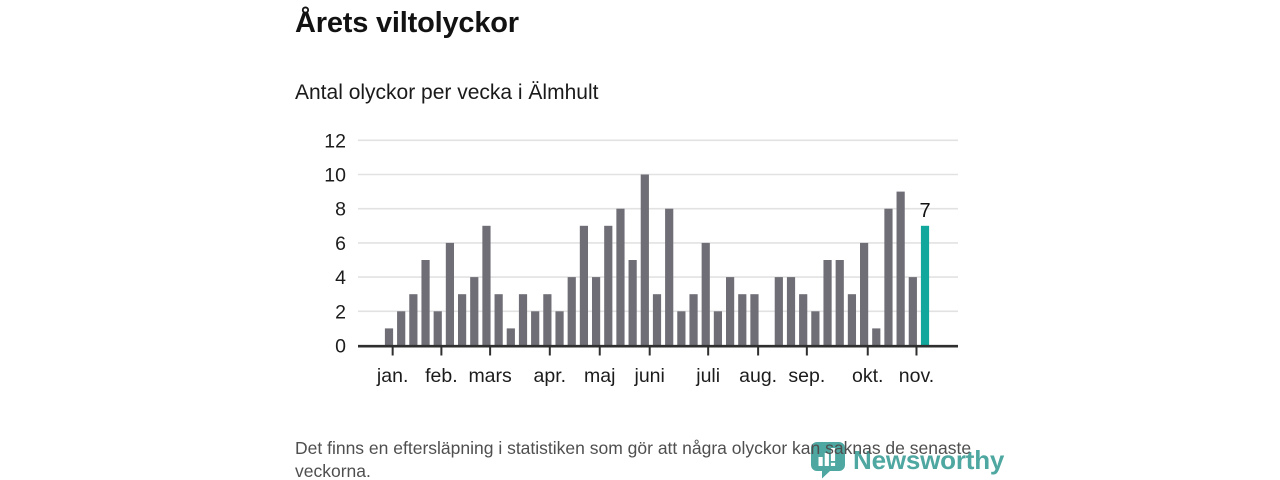 The image size is (1280, 480). Describe the element at coordinates (407, 23) in the screenshot. I see `page-title: Årets viltolyckor` at that location.